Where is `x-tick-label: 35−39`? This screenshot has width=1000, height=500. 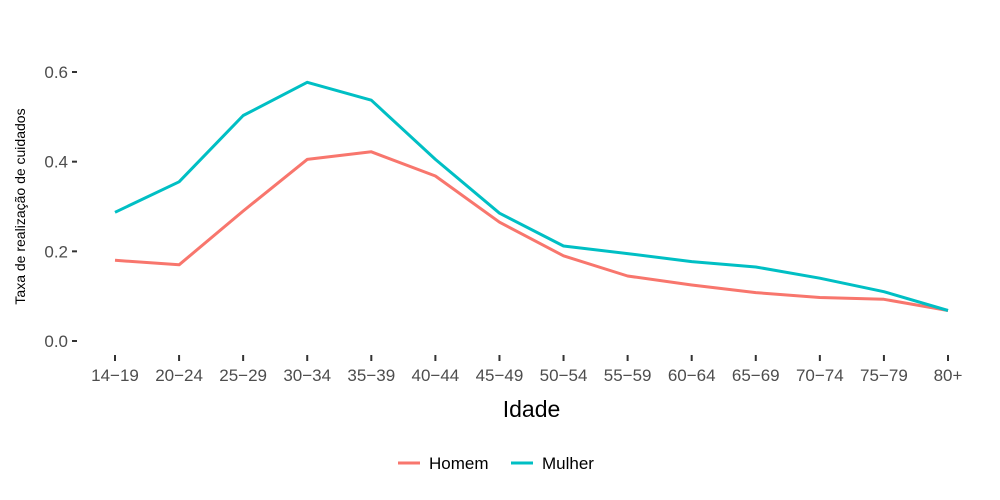 x-tick-label: 35−39 is located at coordinates (371, 375).